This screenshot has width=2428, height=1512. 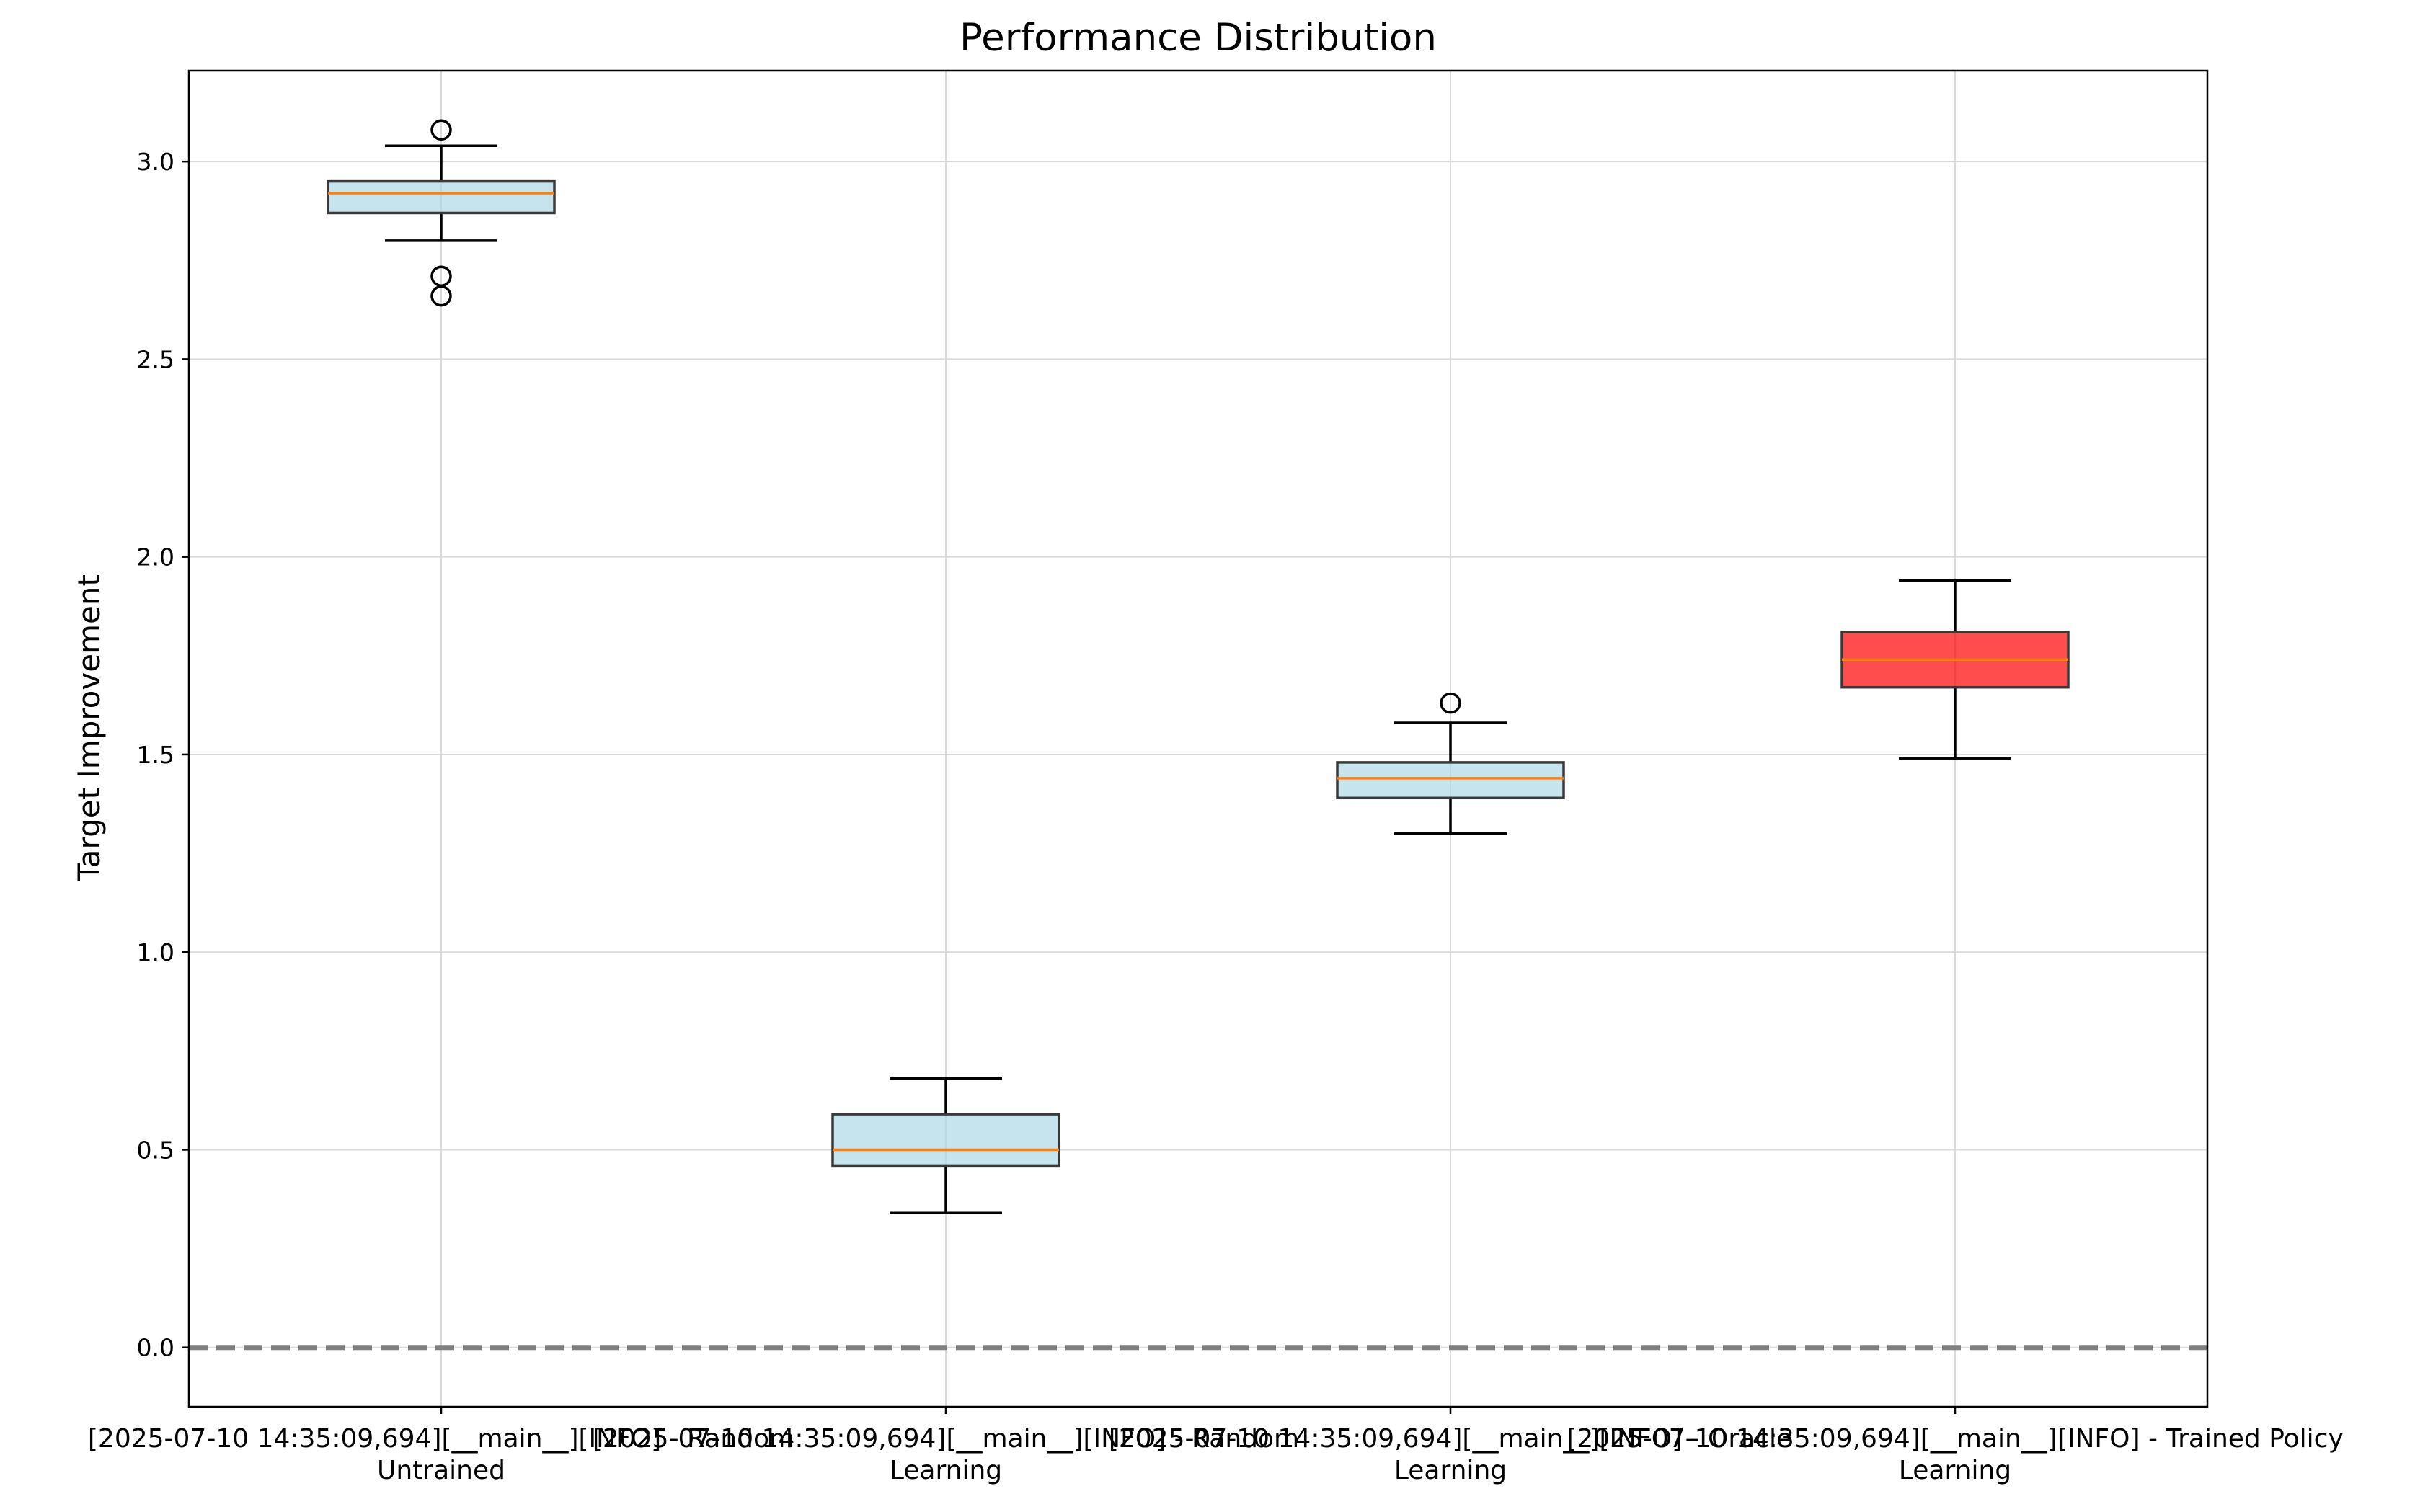 I want to click on y-tick-label: 1.0, so click(x=155, y=952).